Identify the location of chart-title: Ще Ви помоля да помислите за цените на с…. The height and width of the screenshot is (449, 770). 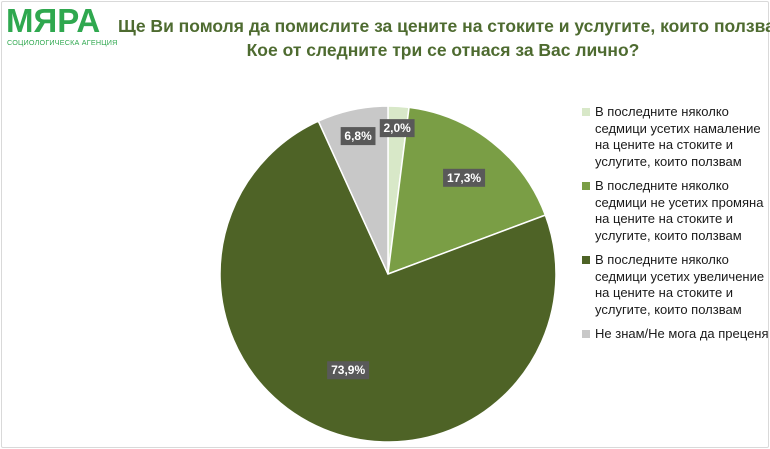
(444, 38).